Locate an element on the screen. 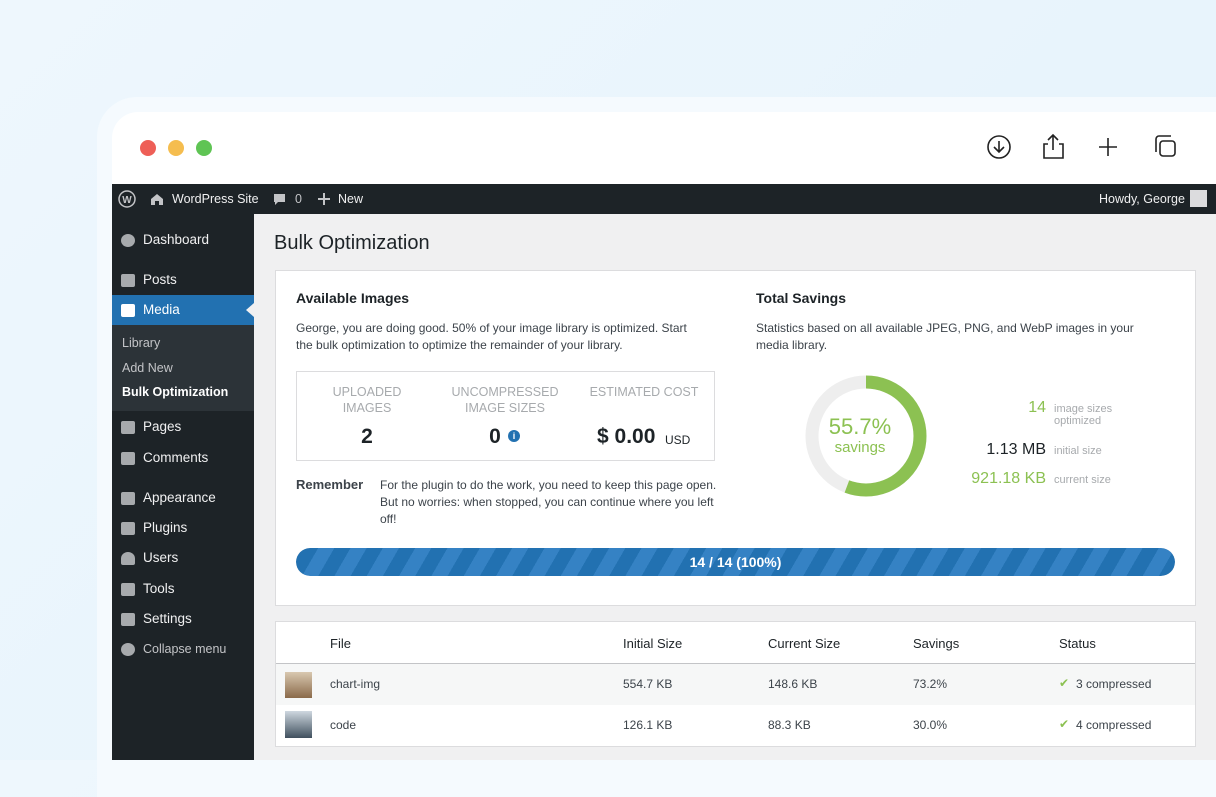  cell: 126.1 KB is located at coordinates (648, 725).